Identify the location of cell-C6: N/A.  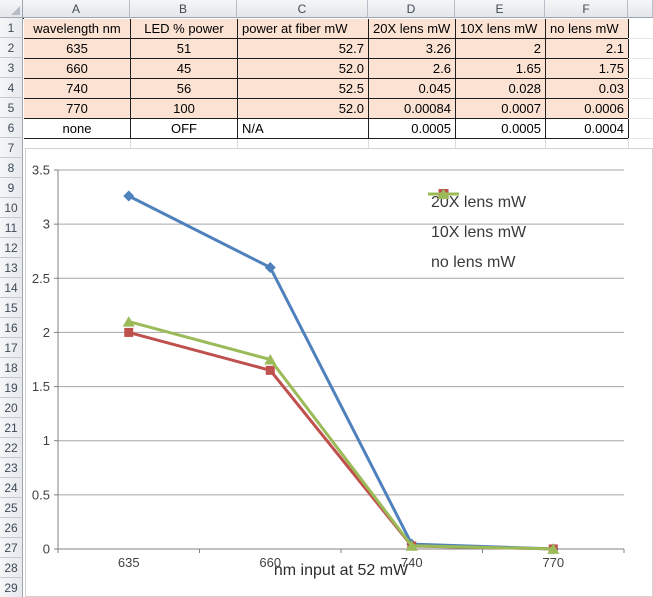
(303, 129).